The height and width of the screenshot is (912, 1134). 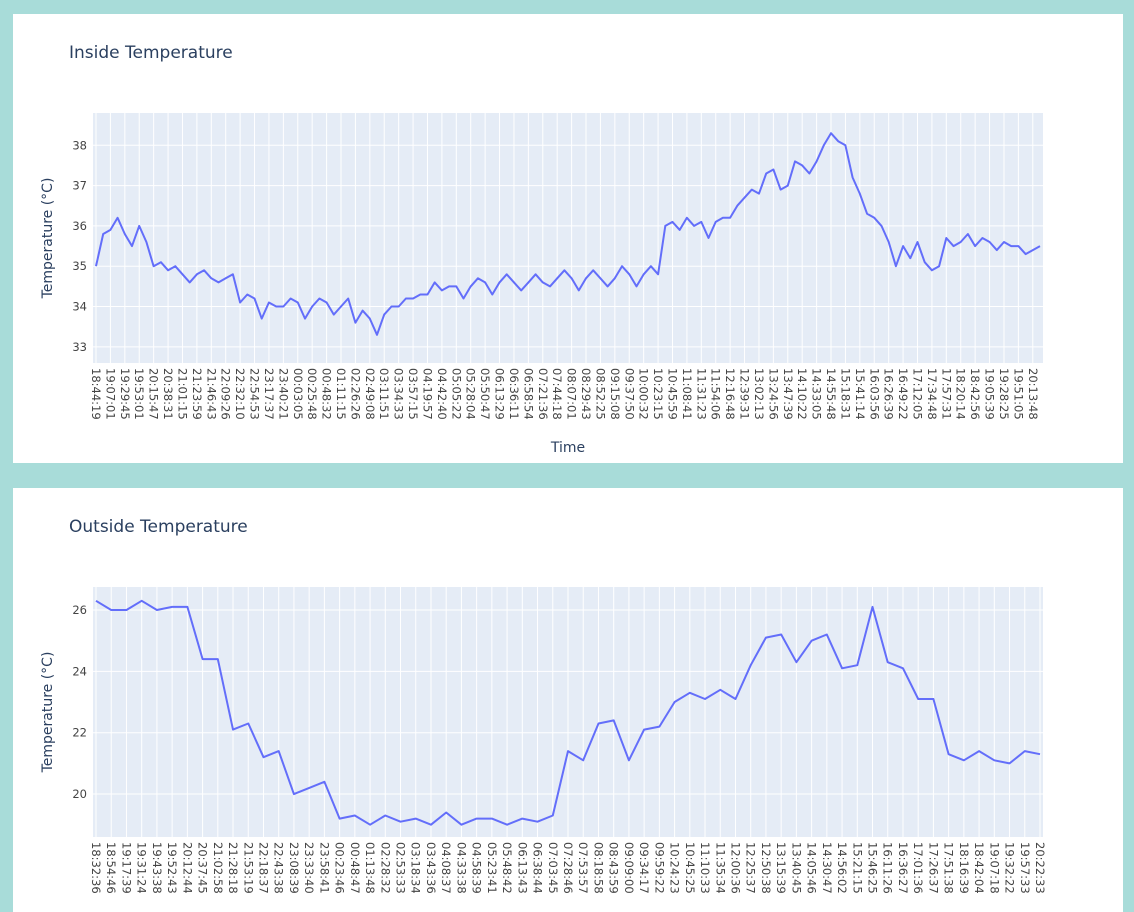 What do you see at coordinates (781, 868) in the screenshot?
I see `x-tick-label: 13:15:39` at bounding box center [781, 868].